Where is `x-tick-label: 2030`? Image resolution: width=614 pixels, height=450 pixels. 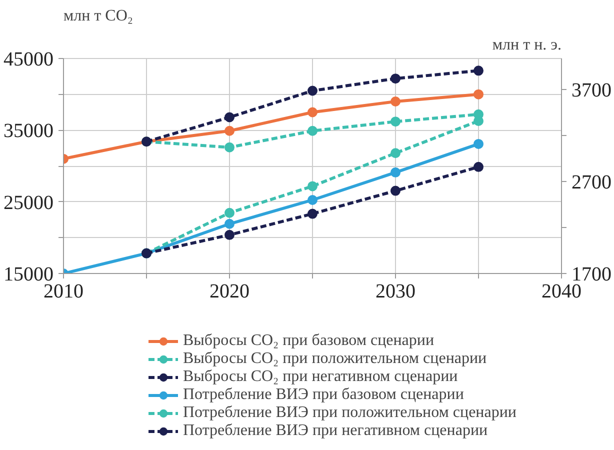
x-tick-label: 2030 is located at coordinates (396, 291).